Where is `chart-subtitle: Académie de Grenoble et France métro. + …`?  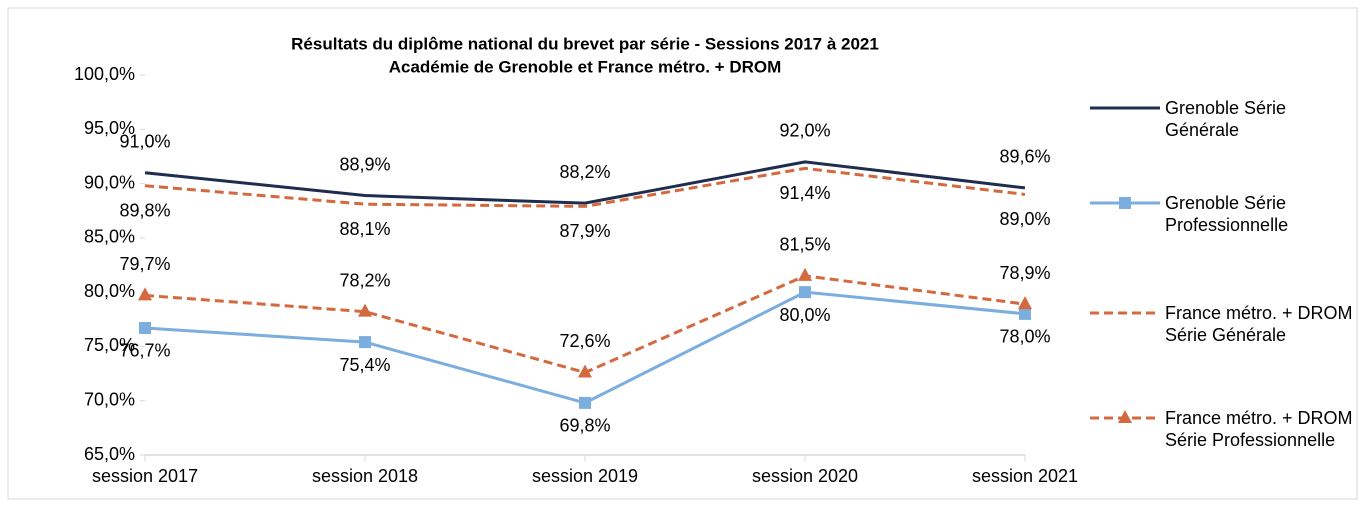 chart-subtitle: Académie de Grenoble et France métro. + … is located at coordinates (585, 66).